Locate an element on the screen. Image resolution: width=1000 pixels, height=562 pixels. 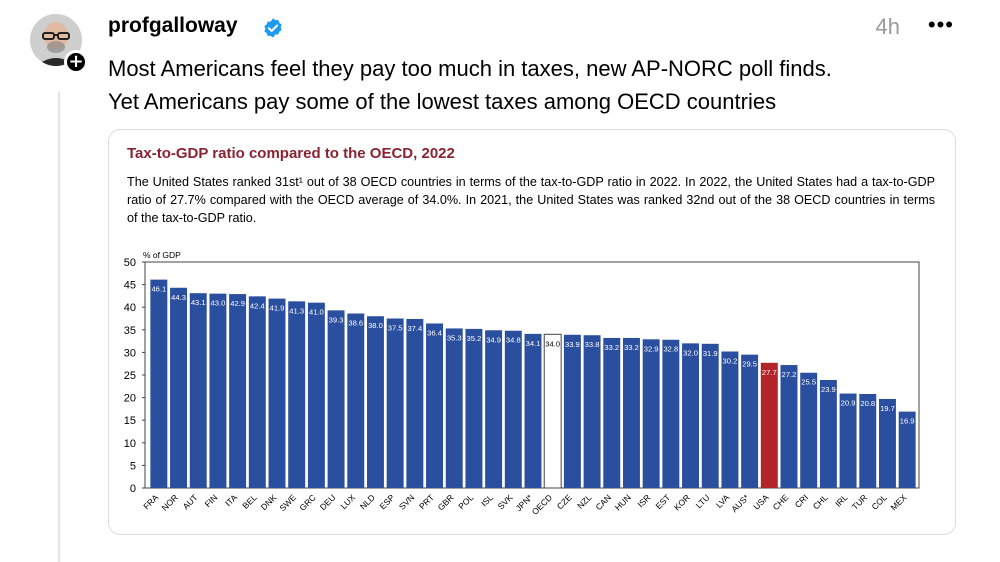
thread-line is located at coordinates (59, 327).